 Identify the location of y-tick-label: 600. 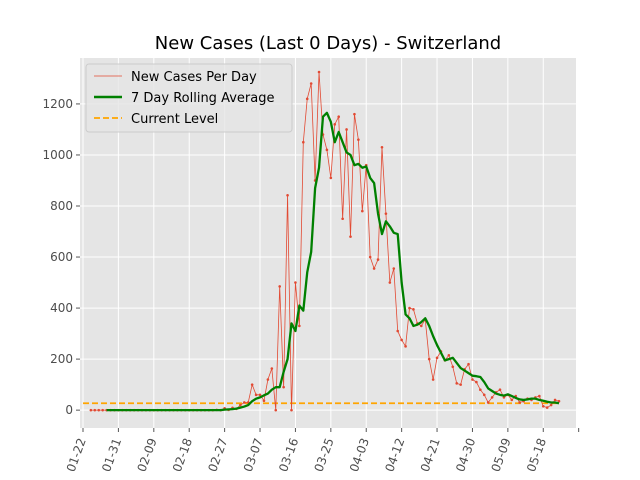
(61, 257).